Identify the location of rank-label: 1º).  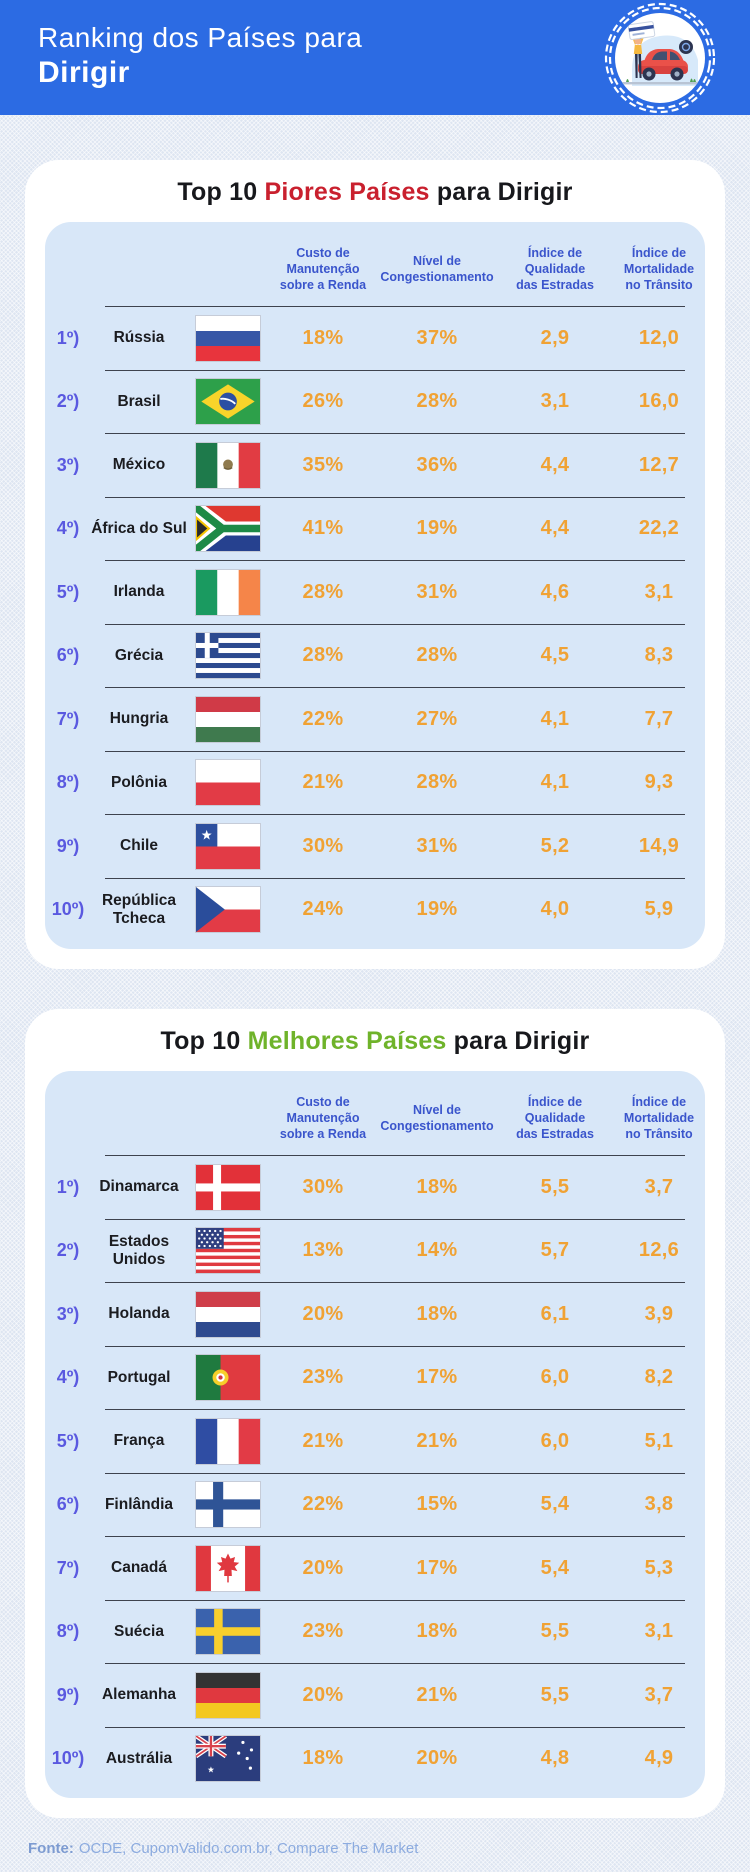
(68, 337).